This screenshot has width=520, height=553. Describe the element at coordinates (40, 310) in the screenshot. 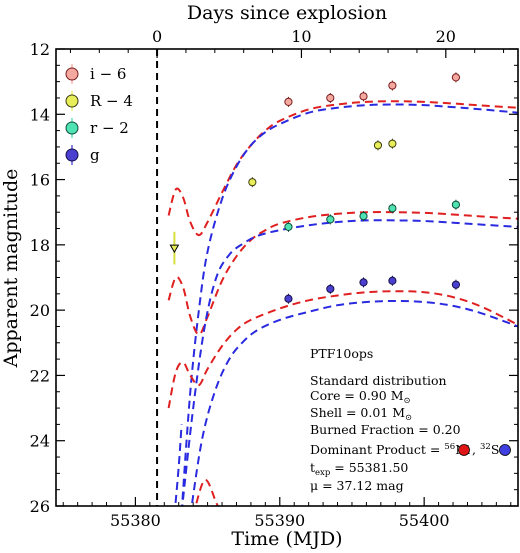

I see `y-tick-label: 20` at that location.